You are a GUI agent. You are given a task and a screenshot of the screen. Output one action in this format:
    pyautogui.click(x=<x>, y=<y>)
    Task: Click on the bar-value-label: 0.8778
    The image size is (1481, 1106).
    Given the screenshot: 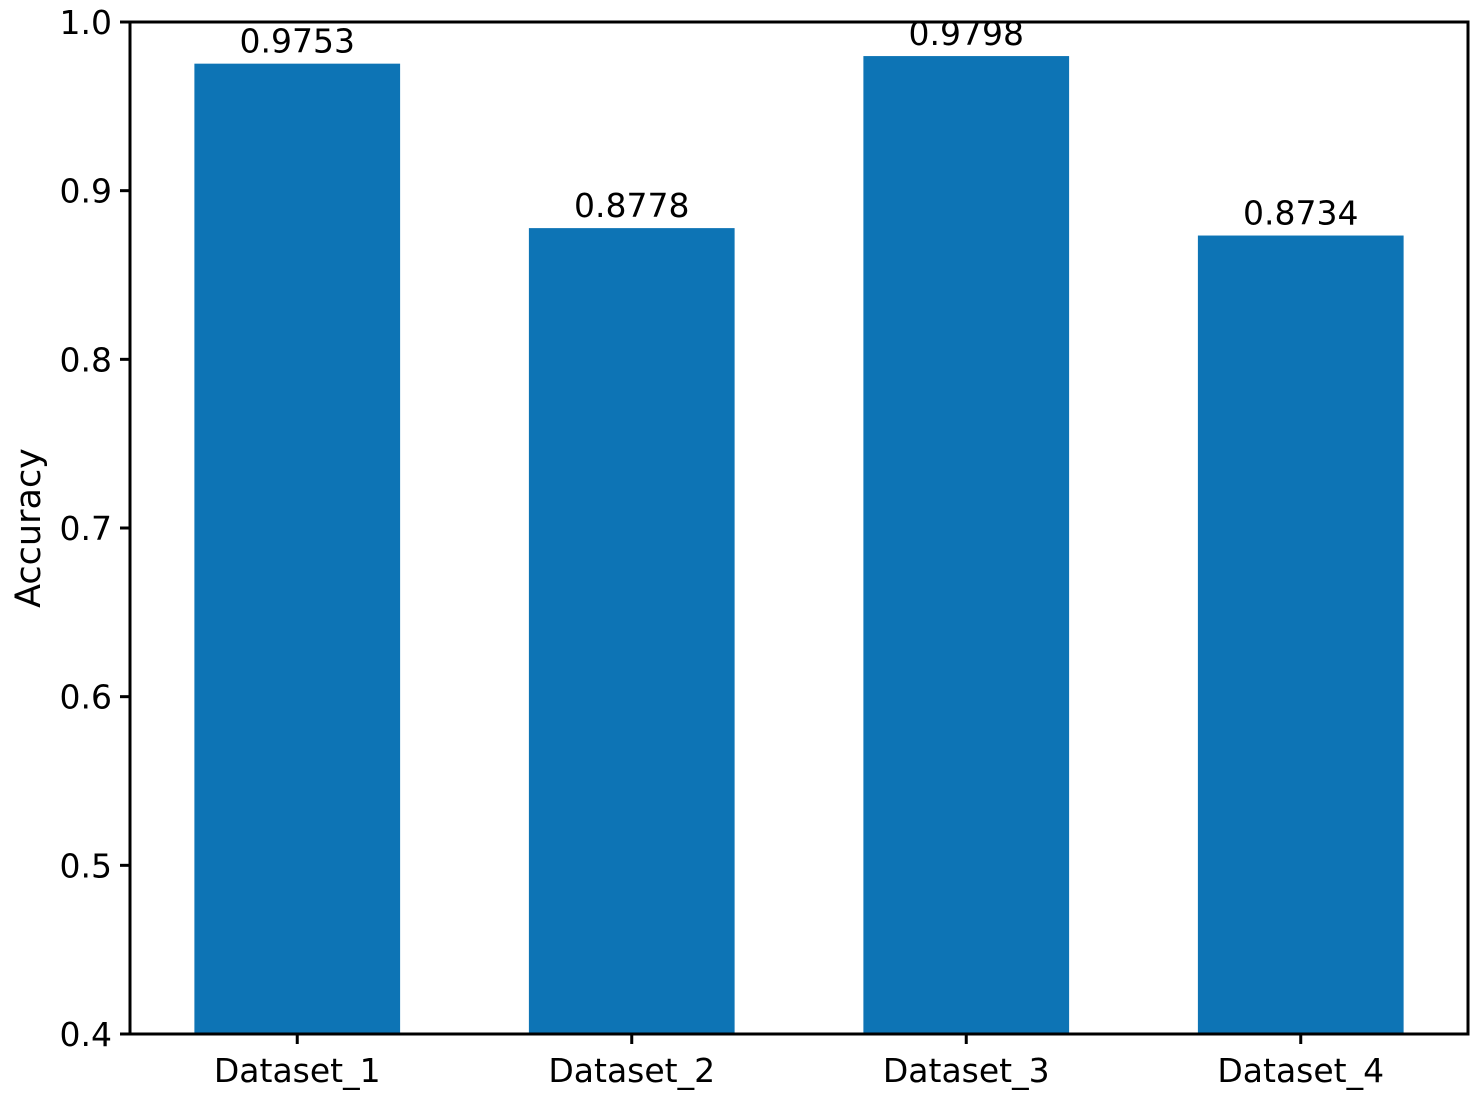 What is the action you would take?
    pyautogui.click(x=631, y=205)
    